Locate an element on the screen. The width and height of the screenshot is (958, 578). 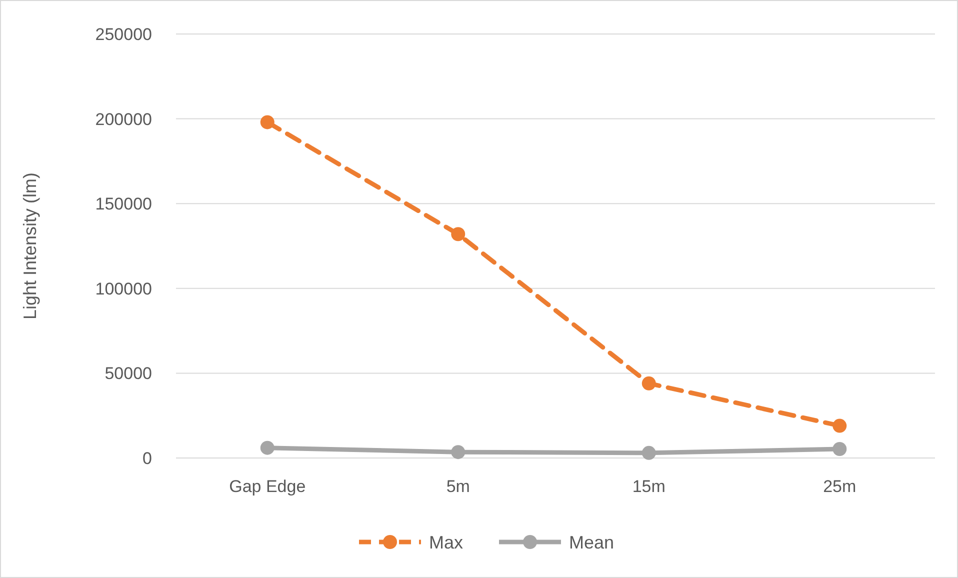
x-tick-label: Gap Edge is located at coordinates (267, 486).